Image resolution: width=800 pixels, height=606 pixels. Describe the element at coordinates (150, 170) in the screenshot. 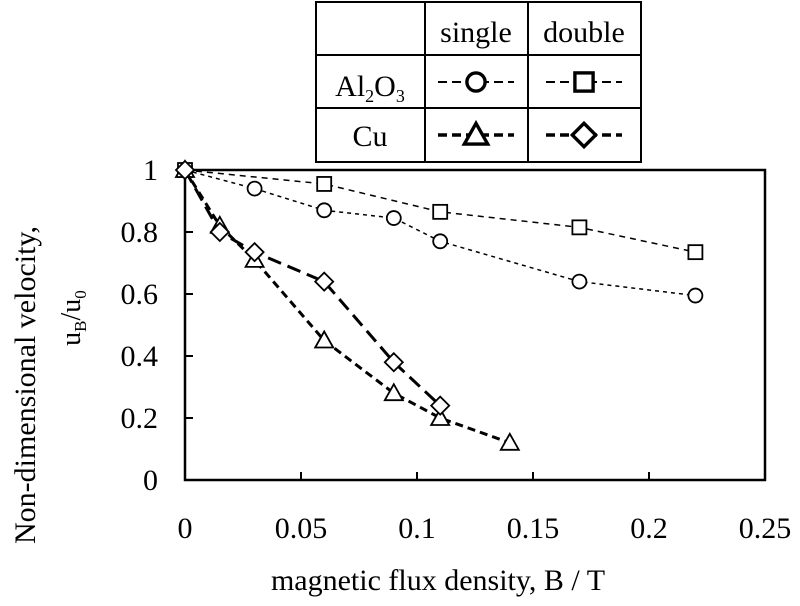

I see `y-tick-label: 1` at that location.